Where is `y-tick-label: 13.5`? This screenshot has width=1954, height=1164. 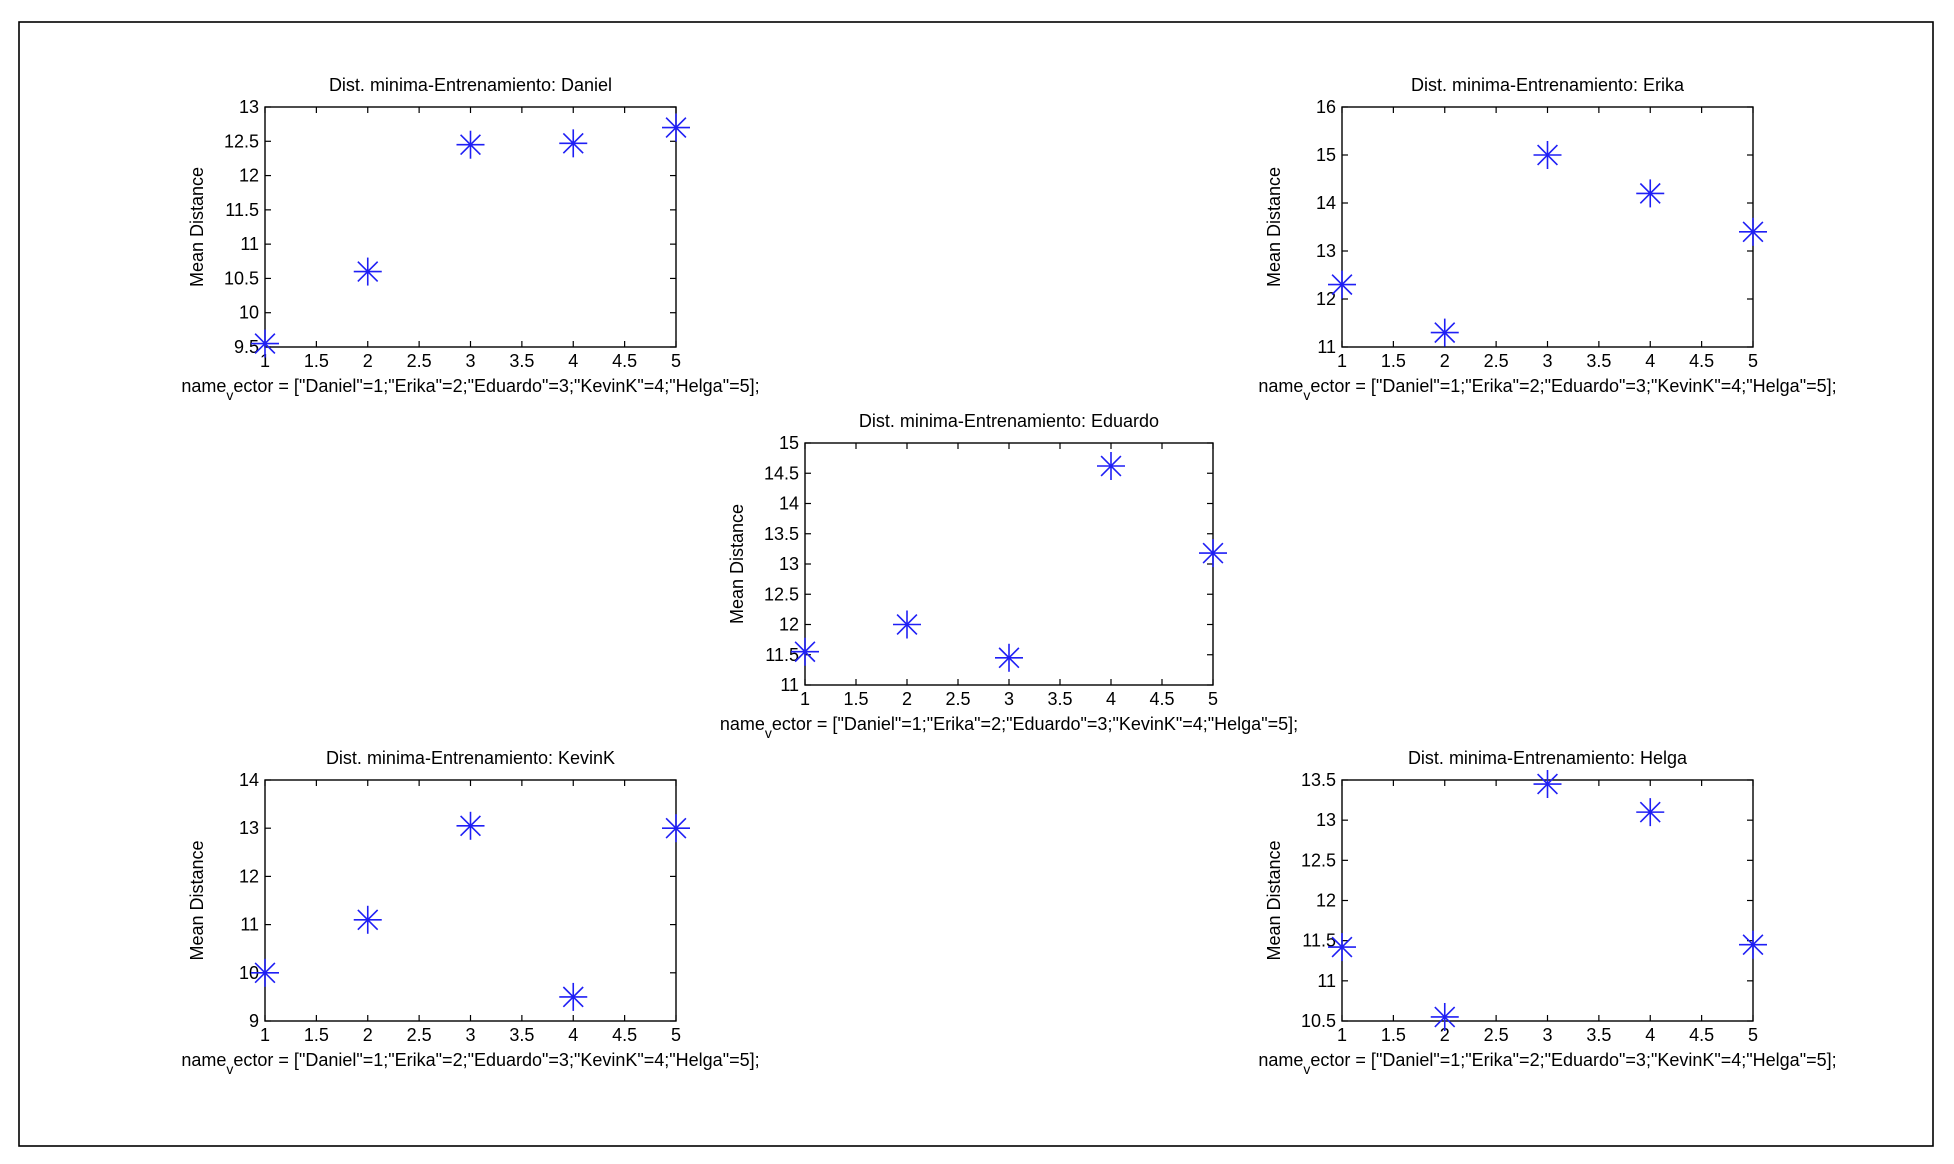
y-tick-label: 13.5 is located at coordinates (1318, 780).